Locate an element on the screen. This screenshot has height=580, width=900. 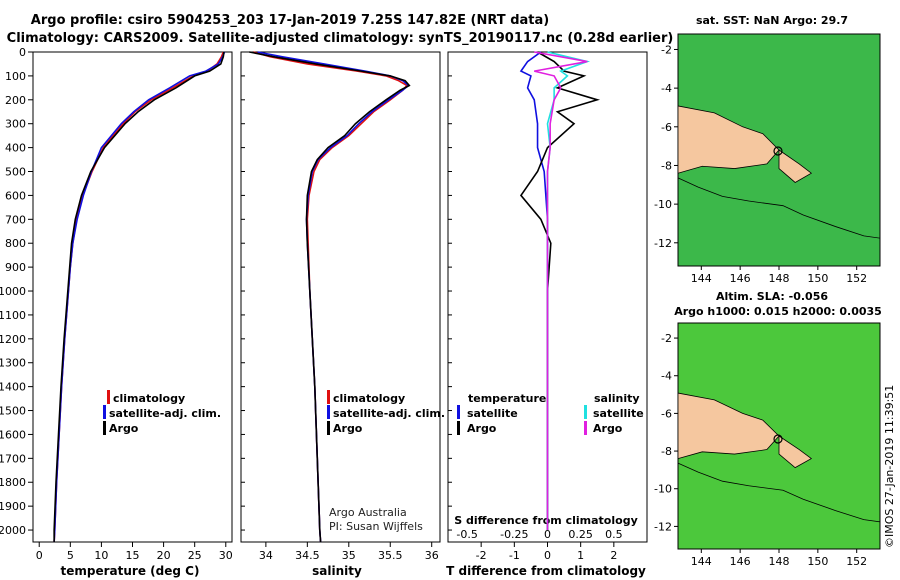
x-tick-label: 1 is located at coordinates (580, 555).